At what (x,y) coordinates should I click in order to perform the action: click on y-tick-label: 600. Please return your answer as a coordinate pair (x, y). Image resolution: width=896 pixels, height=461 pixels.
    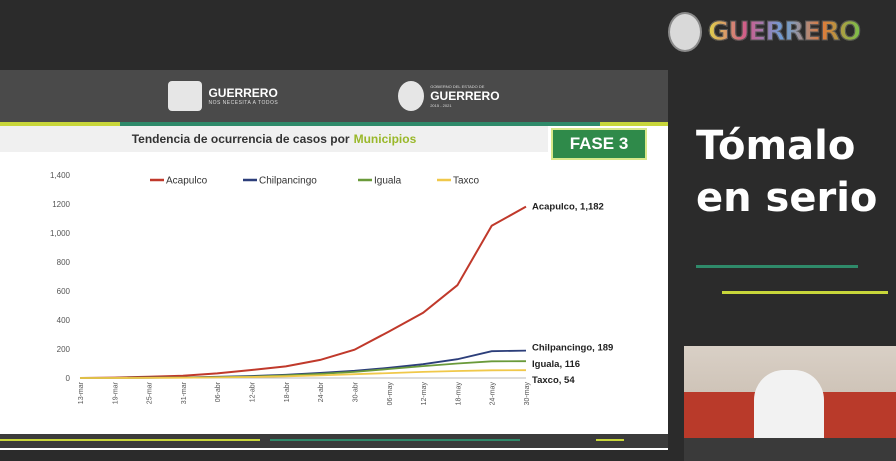
    Looking at the image, I should click on (64, 291).